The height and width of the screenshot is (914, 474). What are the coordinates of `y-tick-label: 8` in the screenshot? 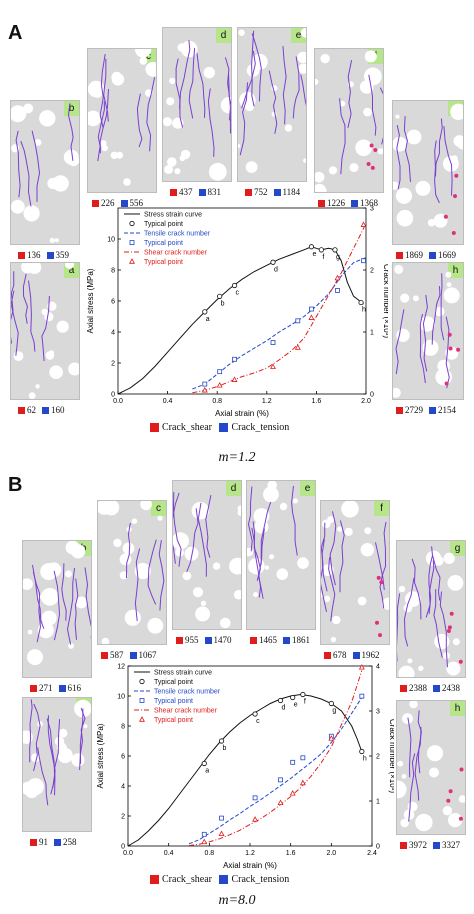 It's located at (113, 271).